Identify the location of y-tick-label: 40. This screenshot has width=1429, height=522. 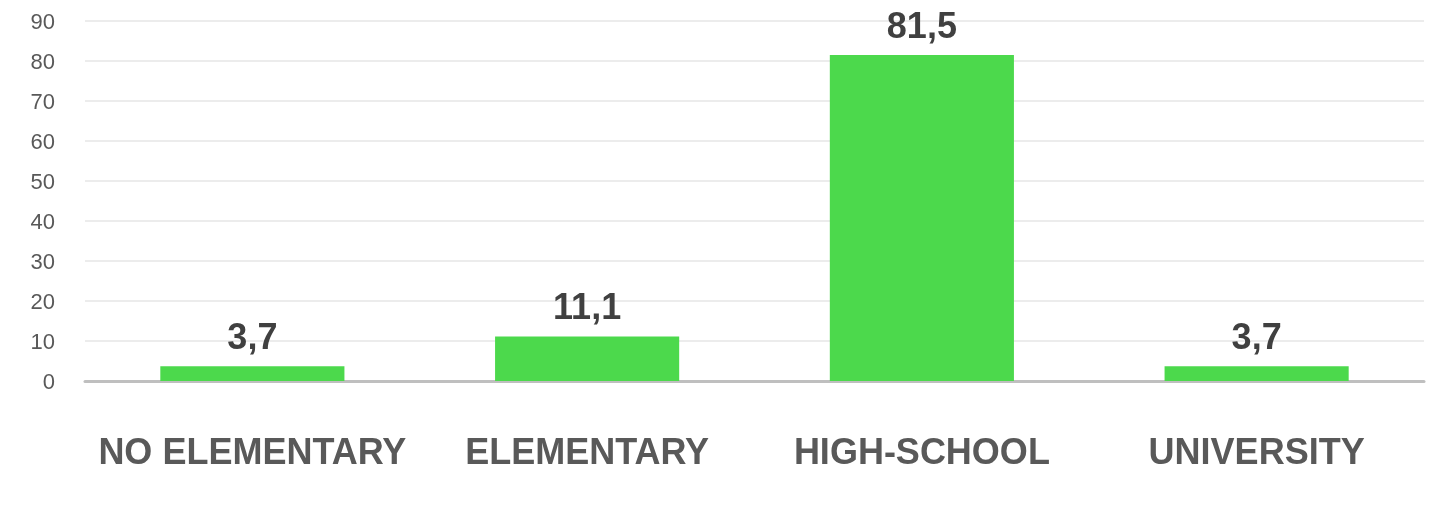
(42, 221).